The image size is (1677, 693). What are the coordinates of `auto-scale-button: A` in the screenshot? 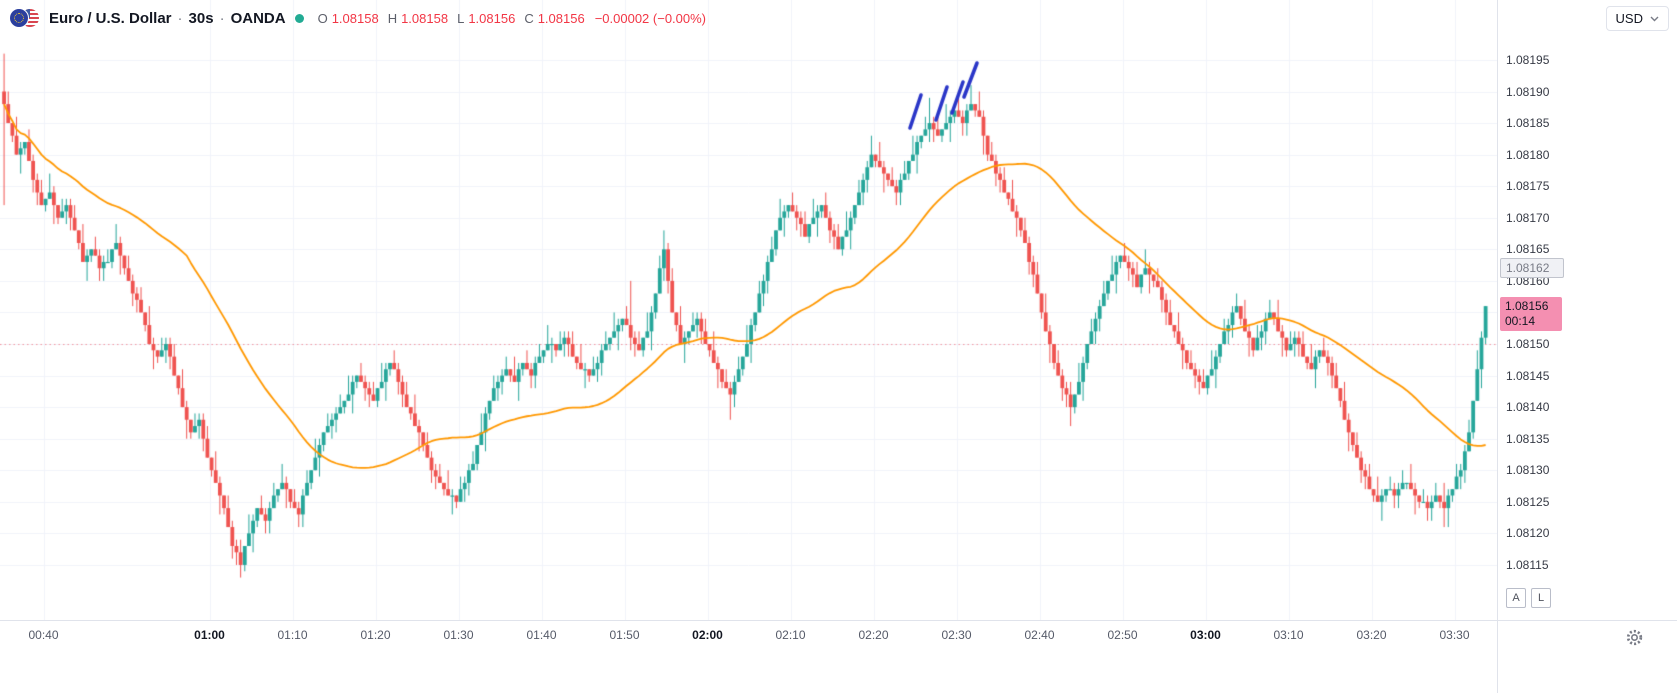 It's located at (1516, 598).